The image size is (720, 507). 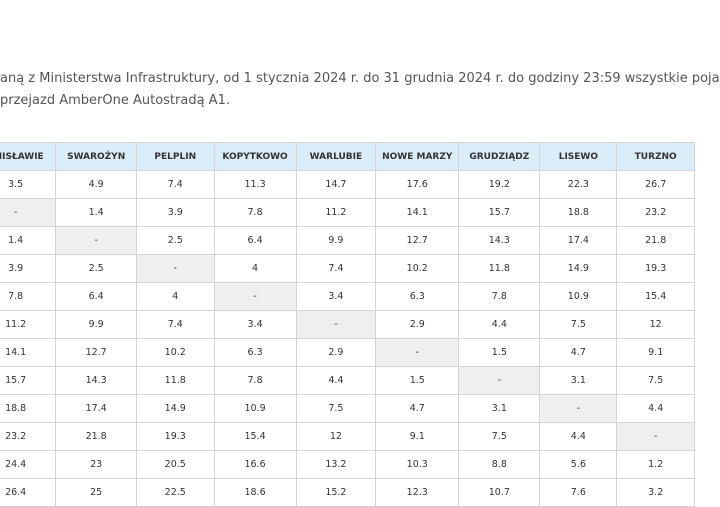 What do you see at coordinates (336, 184) in the screenshot?
I see `table-cell: 14.7` at bounding box center [336, 184].